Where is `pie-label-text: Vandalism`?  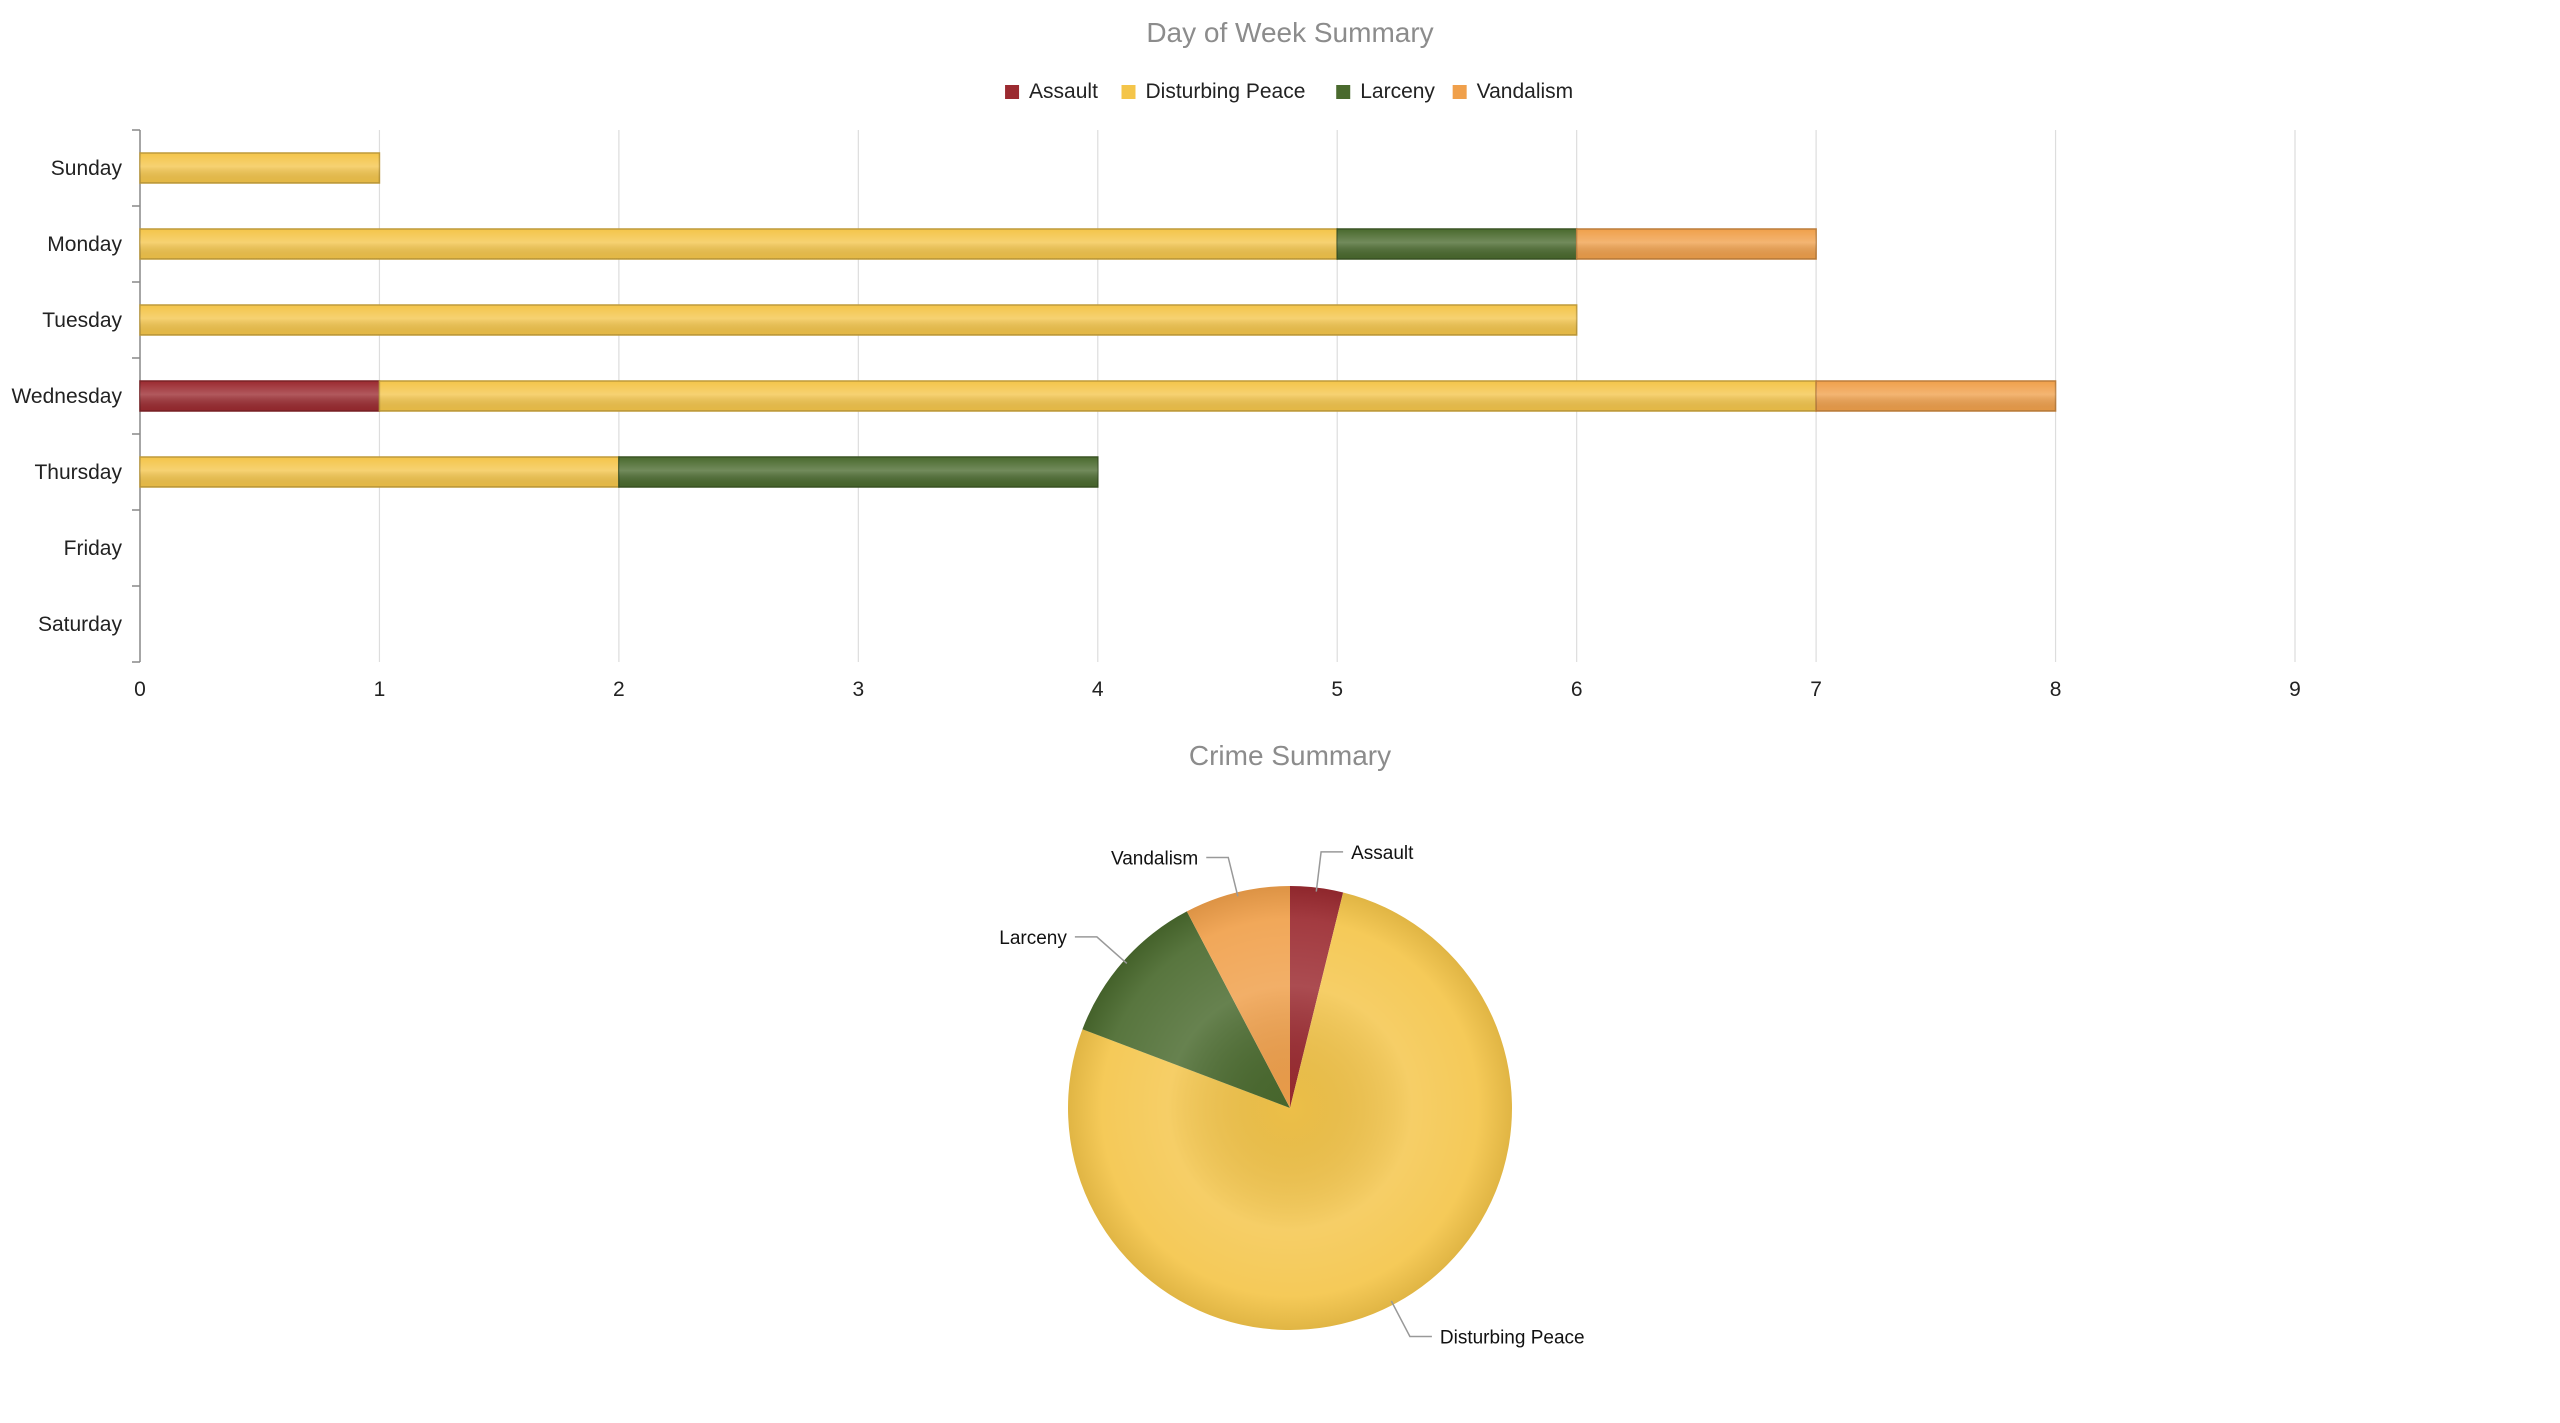
pie-label-text: Vandalism is located at coordinates (1154, 858).